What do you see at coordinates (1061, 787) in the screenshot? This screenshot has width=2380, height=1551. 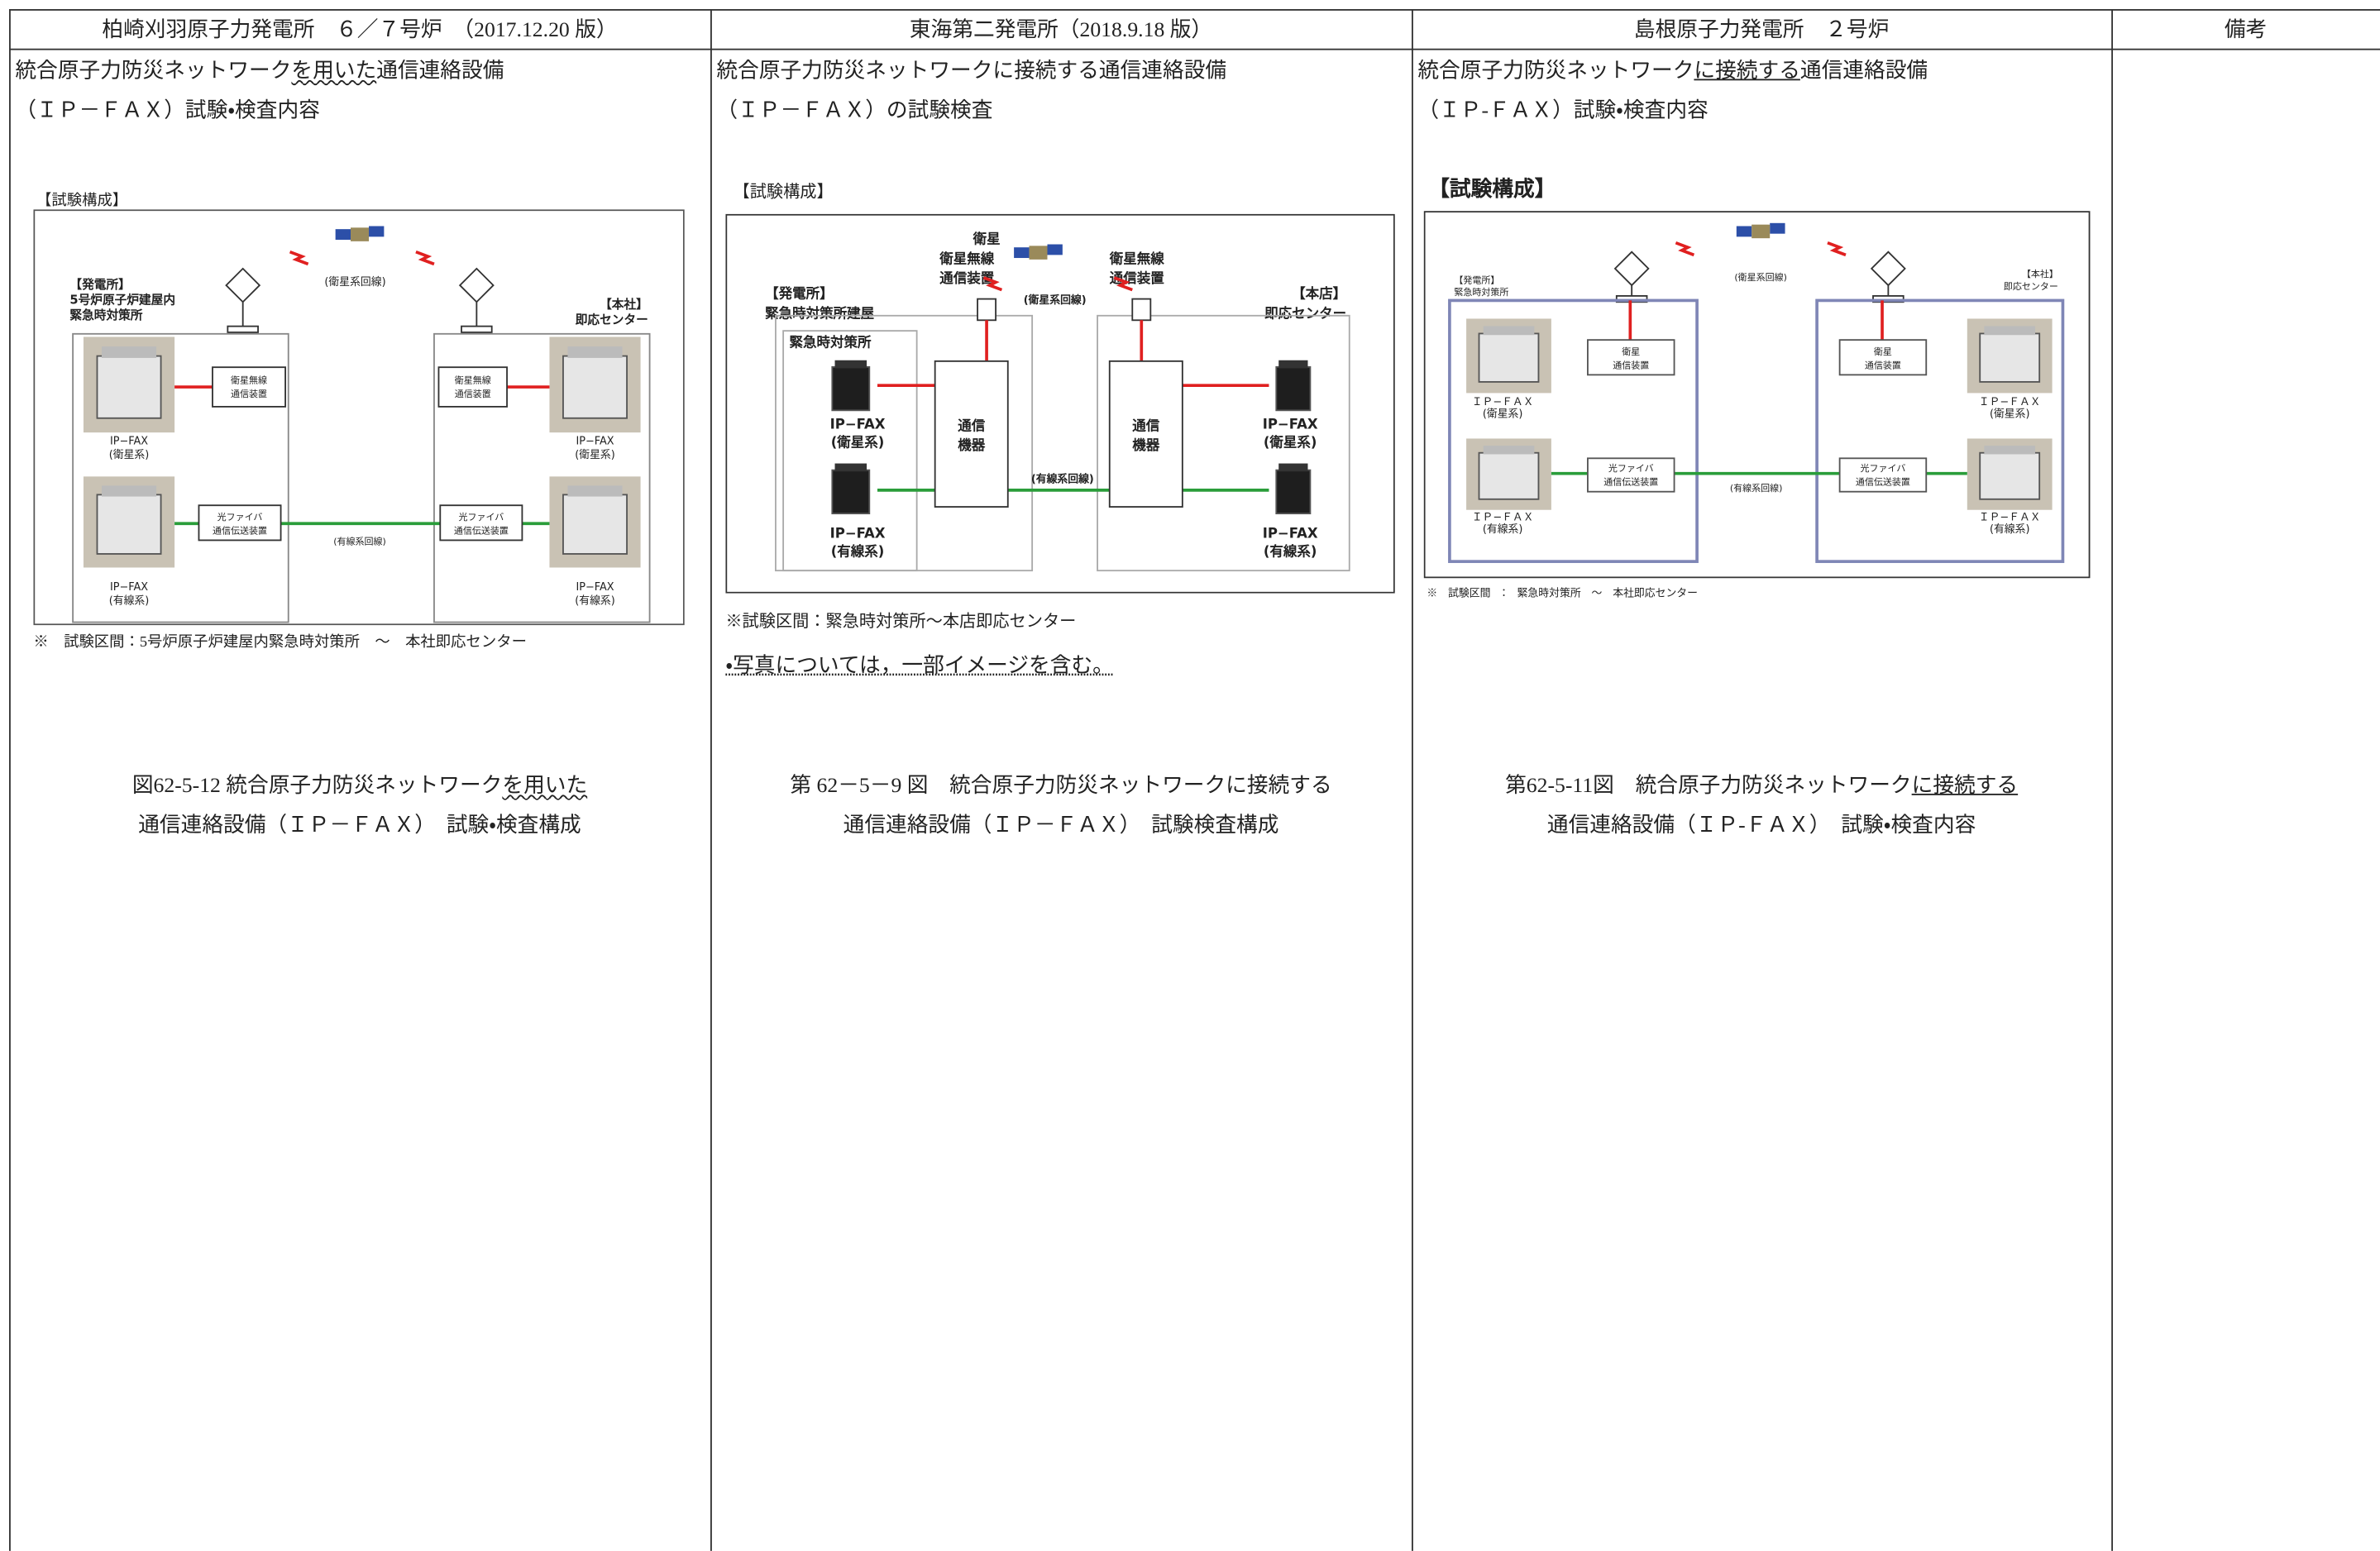 I see `text-segment: 第 62－5－9 図 統合原子力防災ネットワークに接続する` at bounding box center [1061, 787].